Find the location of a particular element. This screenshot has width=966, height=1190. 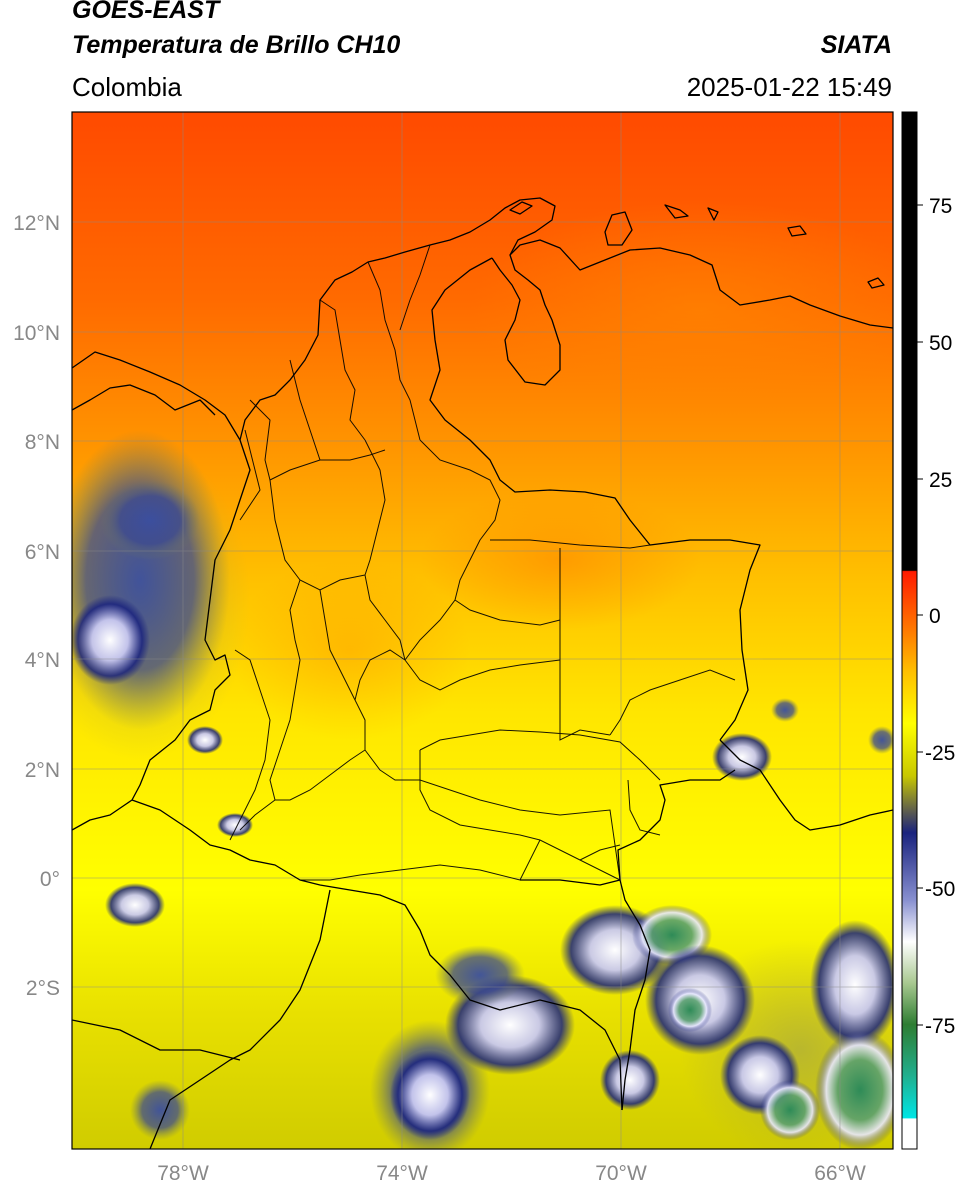

colorbar-tick: 75 is located at coordinates (940, 206).